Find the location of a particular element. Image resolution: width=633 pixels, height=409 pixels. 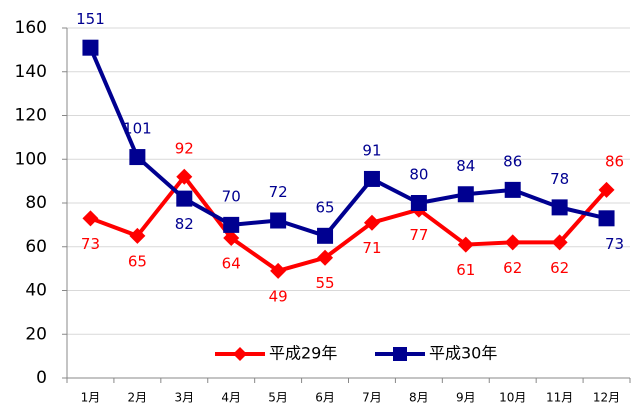

data-label: 84 is located at coordinates (465, 166).